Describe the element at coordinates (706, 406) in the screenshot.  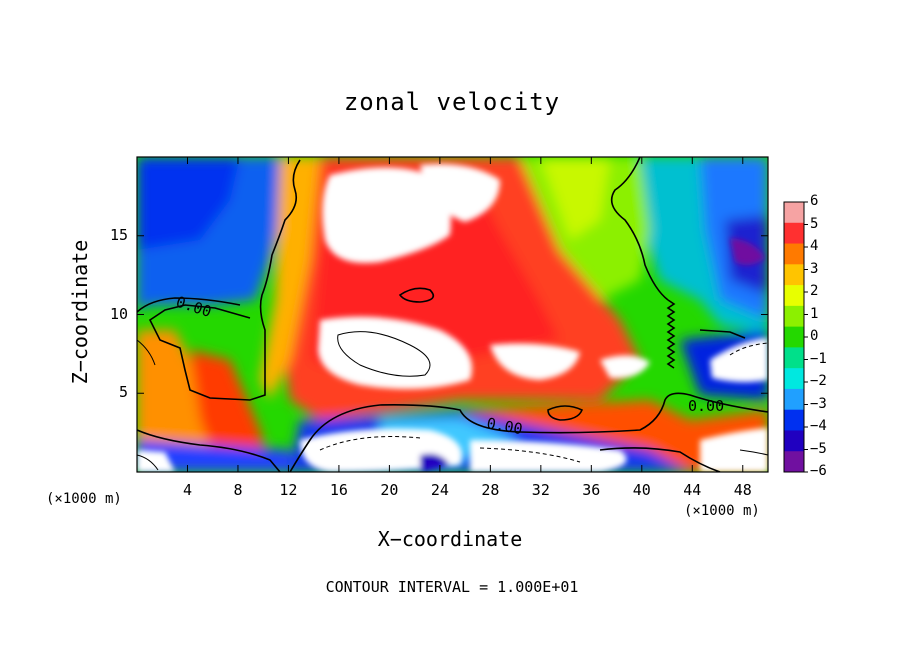
I see `contour-label-3: 0.00` at that location.